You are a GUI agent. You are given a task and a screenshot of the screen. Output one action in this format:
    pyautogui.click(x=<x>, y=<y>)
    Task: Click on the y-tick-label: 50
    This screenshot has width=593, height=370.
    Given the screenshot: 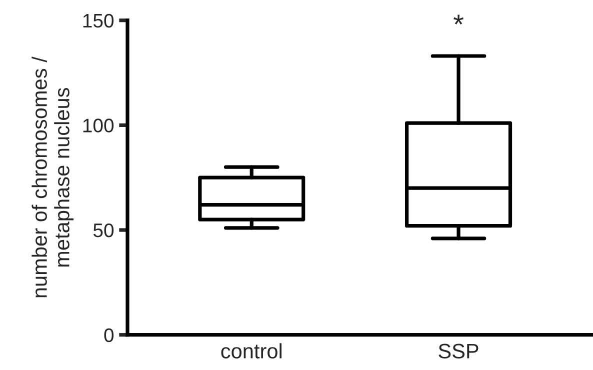 What is the action you would take?
    pyautogui.click(x=103, y=230)
    